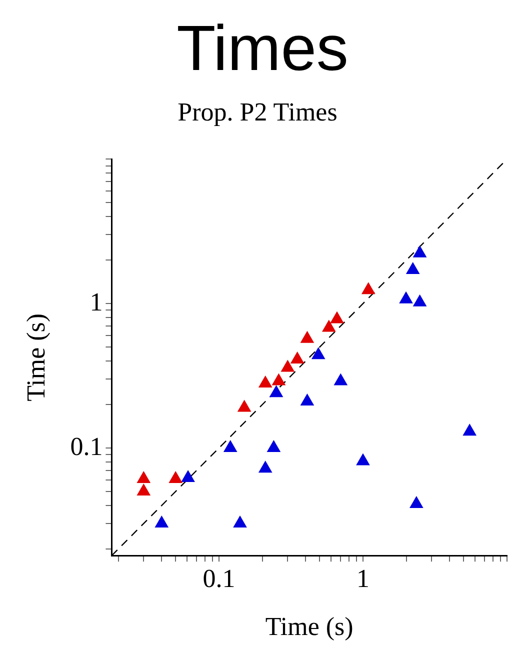 Image resolution: width=525 pixels, height=670 pixels. Describe the element at coordinates (258, 111) in the screenshot. I see `chart-subtitle: Prop. P2 Times` at that location.